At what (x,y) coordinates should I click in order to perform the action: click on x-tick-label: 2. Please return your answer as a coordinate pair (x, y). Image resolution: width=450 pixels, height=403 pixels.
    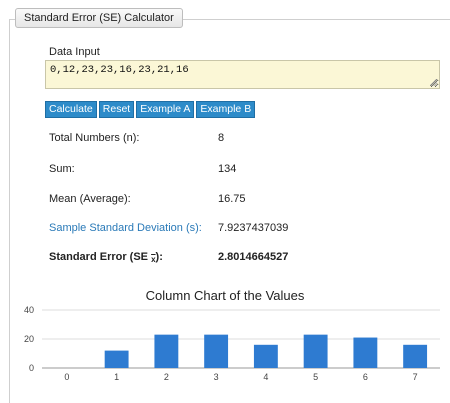
    Looking at the image, I should click on (166, 377).